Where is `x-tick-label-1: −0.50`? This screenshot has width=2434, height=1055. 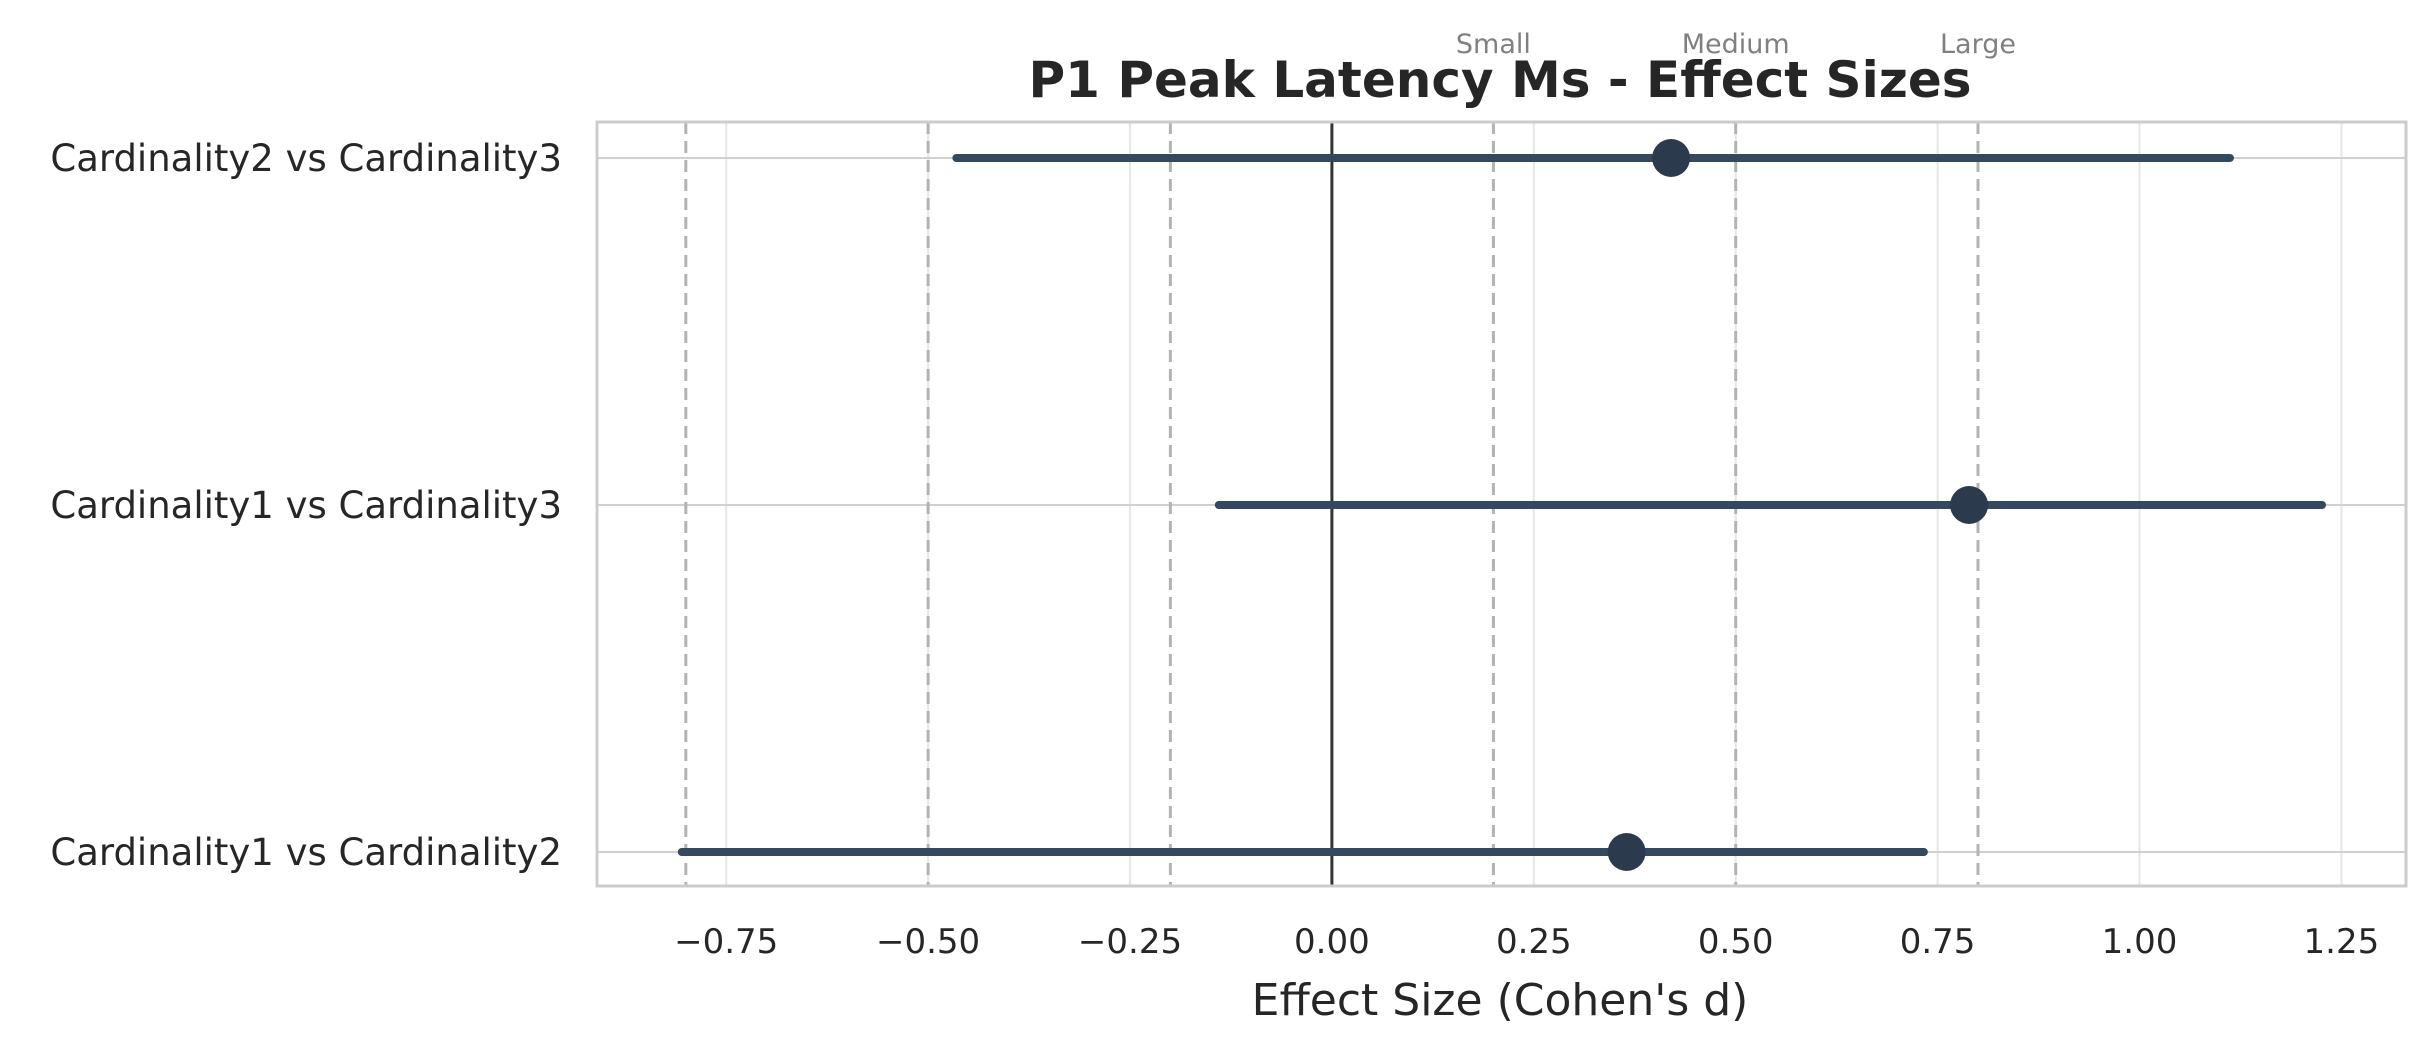 x-tick-label-1: −0.50 is located at coordinates (928, 942).